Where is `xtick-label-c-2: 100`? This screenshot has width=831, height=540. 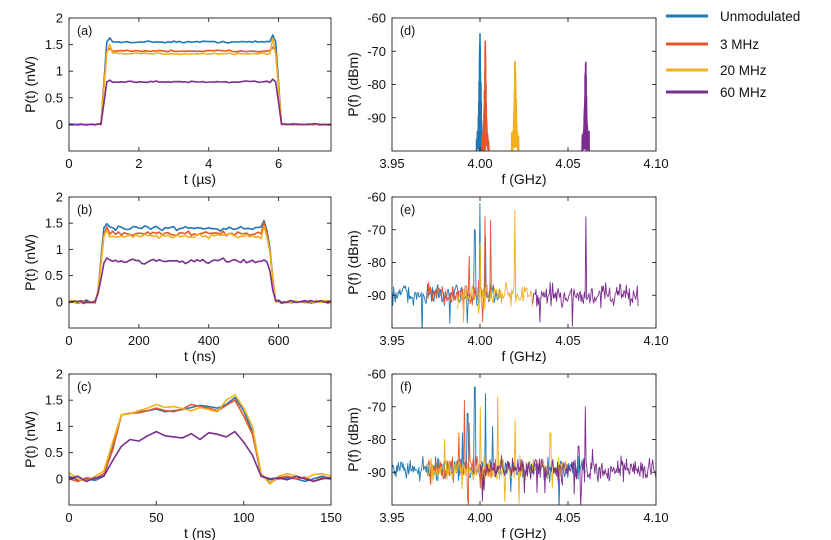
xtick-label-c-2: 100 is located at coordinates (244, 517).